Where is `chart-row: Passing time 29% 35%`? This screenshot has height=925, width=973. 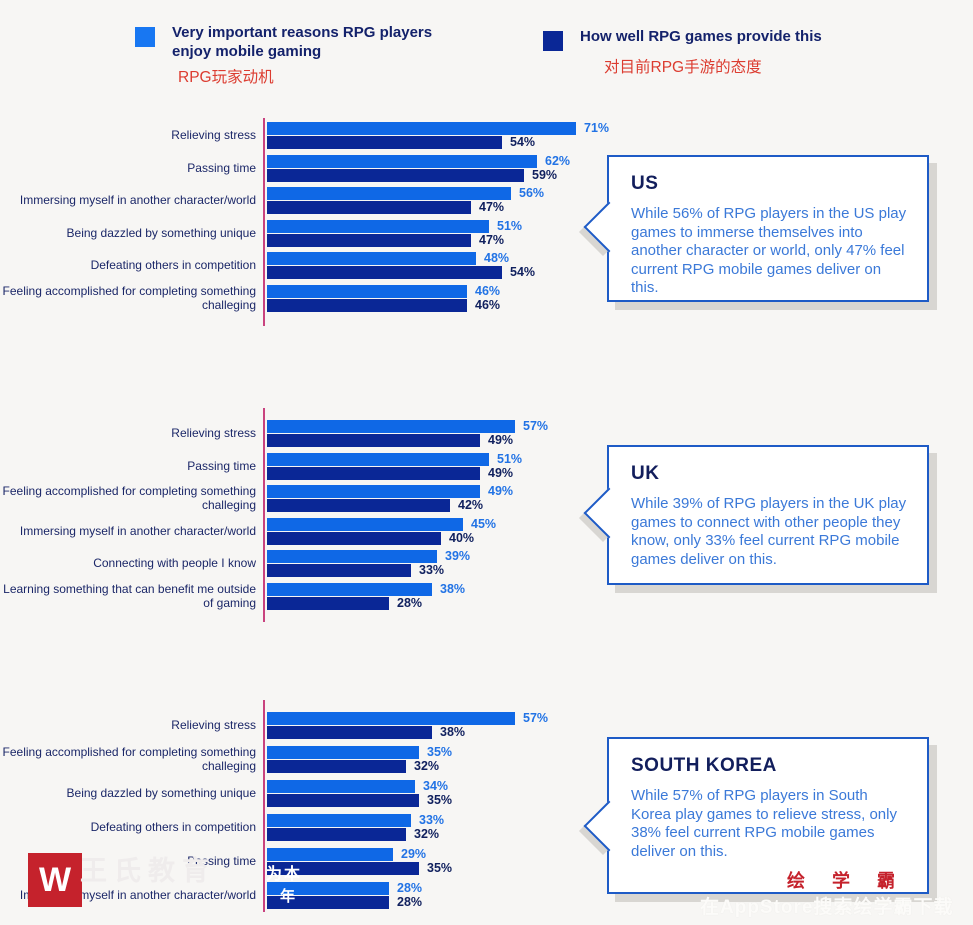
chart-row: Passing time 29% 35% is located at coordinates (320, 862).